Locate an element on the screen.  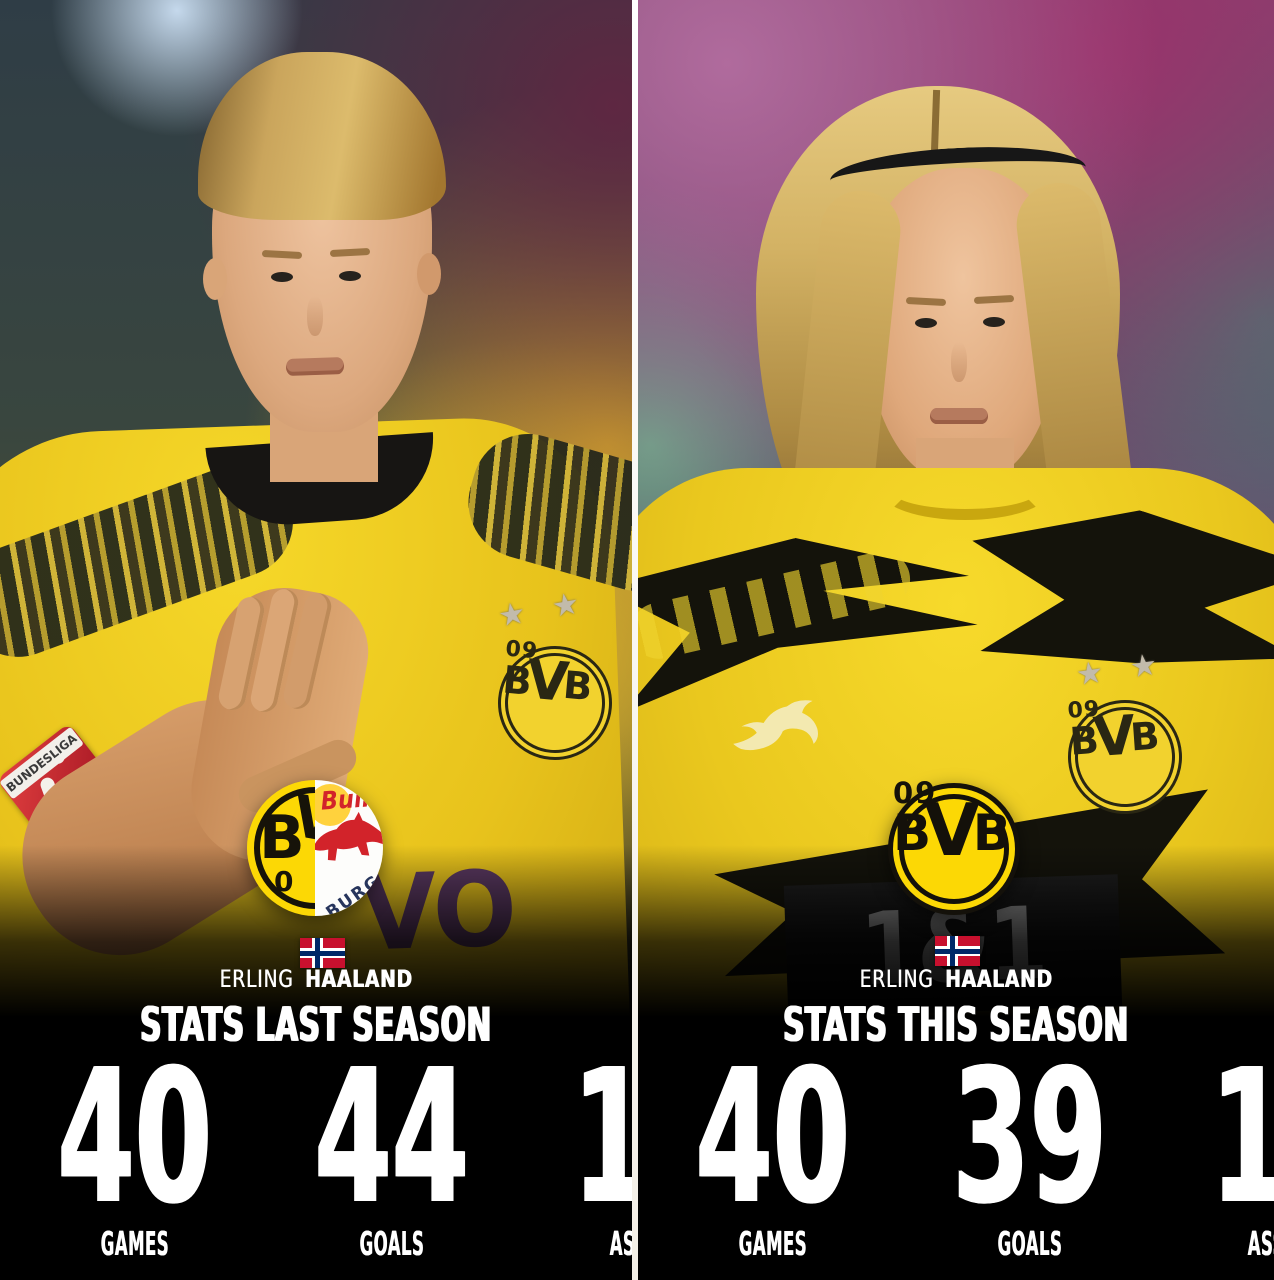
badge-number: 0 is located at coordinates (284, 881).